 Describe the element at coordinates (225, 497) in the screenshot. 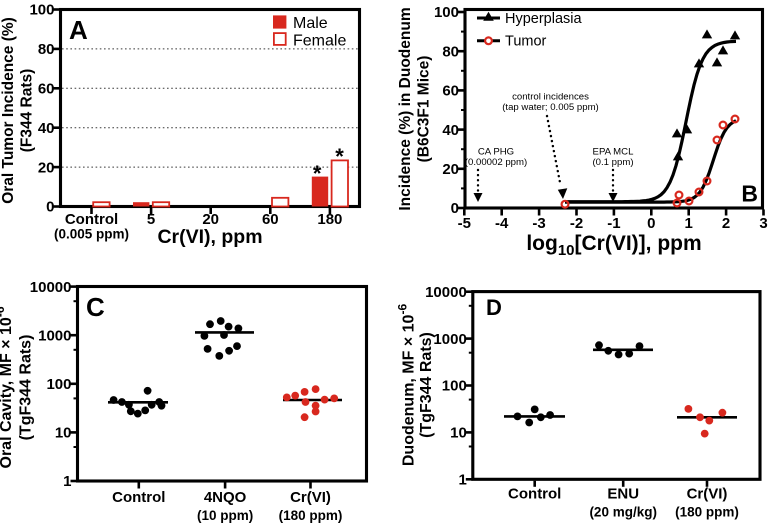

I see `svg-text: 4NQO` at that location.